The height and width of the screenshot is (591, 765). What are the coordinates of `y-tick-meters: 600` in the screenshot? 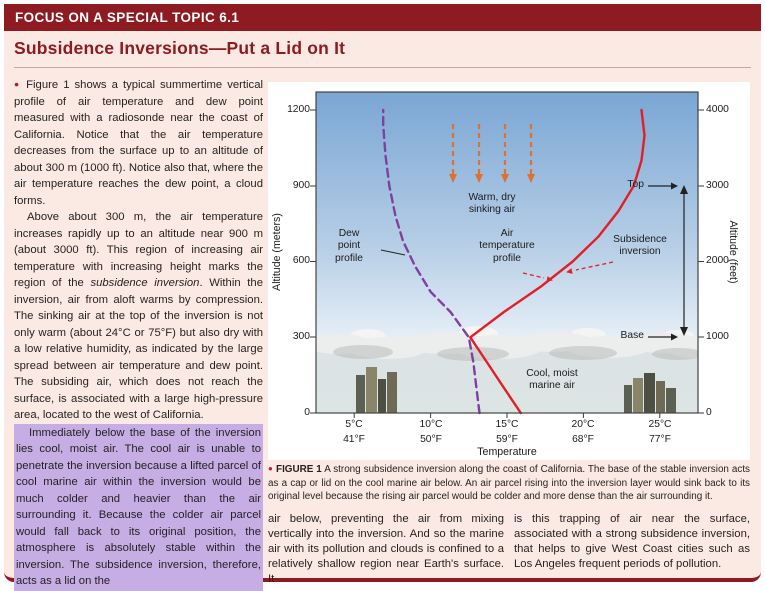 It's located at (301, 260).